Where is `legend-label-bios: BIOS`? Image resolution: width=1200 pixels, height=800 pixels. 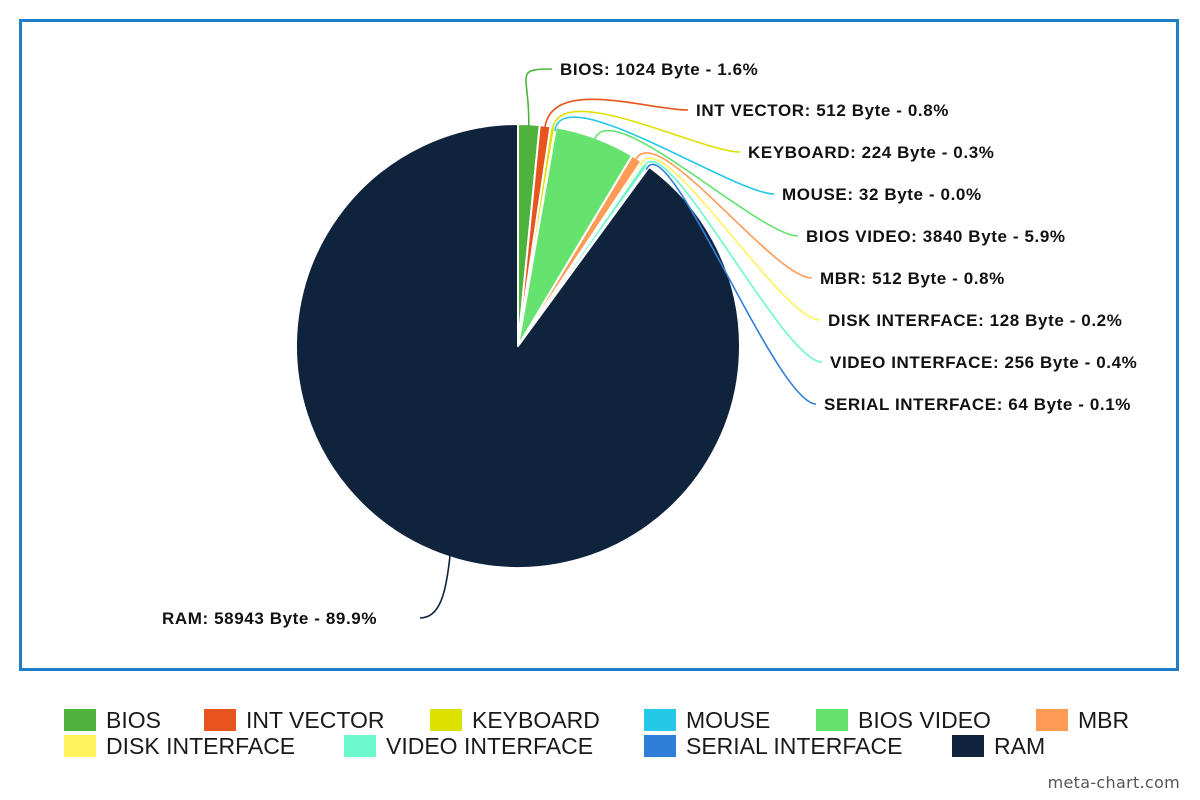 legend-label-bios: BIOS is located at coordinates (133, 719).